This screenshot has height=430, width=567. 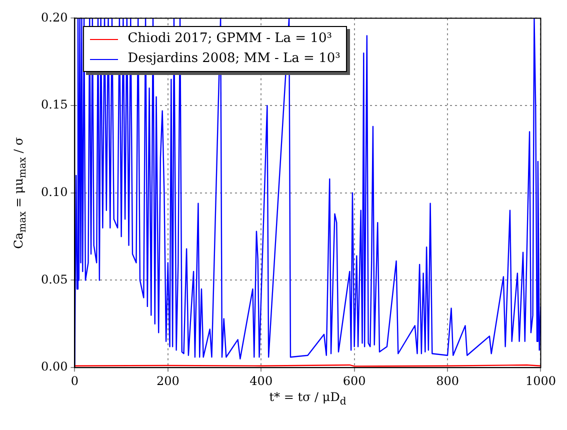 What do you see at coordinates (261, 381) in the screenshot?
I see `x-tick-label: 400` at bounding box center [261, 381].